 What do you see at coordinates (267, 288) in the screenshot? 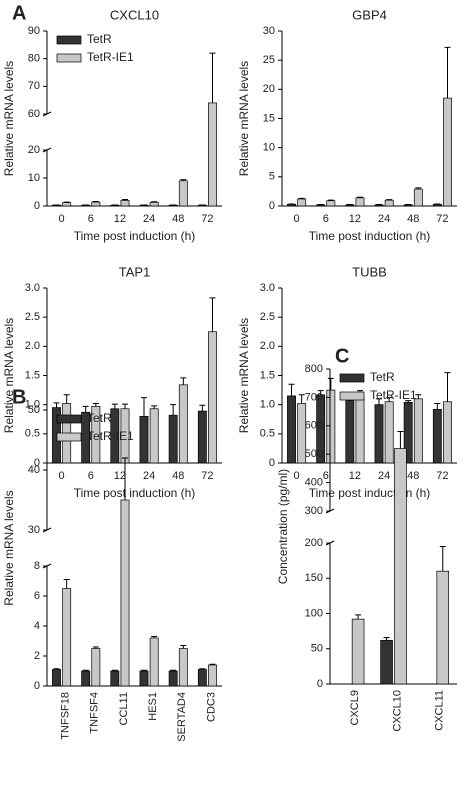
I see `y-tick-label: 3.0` at bounding box center [267, 288].